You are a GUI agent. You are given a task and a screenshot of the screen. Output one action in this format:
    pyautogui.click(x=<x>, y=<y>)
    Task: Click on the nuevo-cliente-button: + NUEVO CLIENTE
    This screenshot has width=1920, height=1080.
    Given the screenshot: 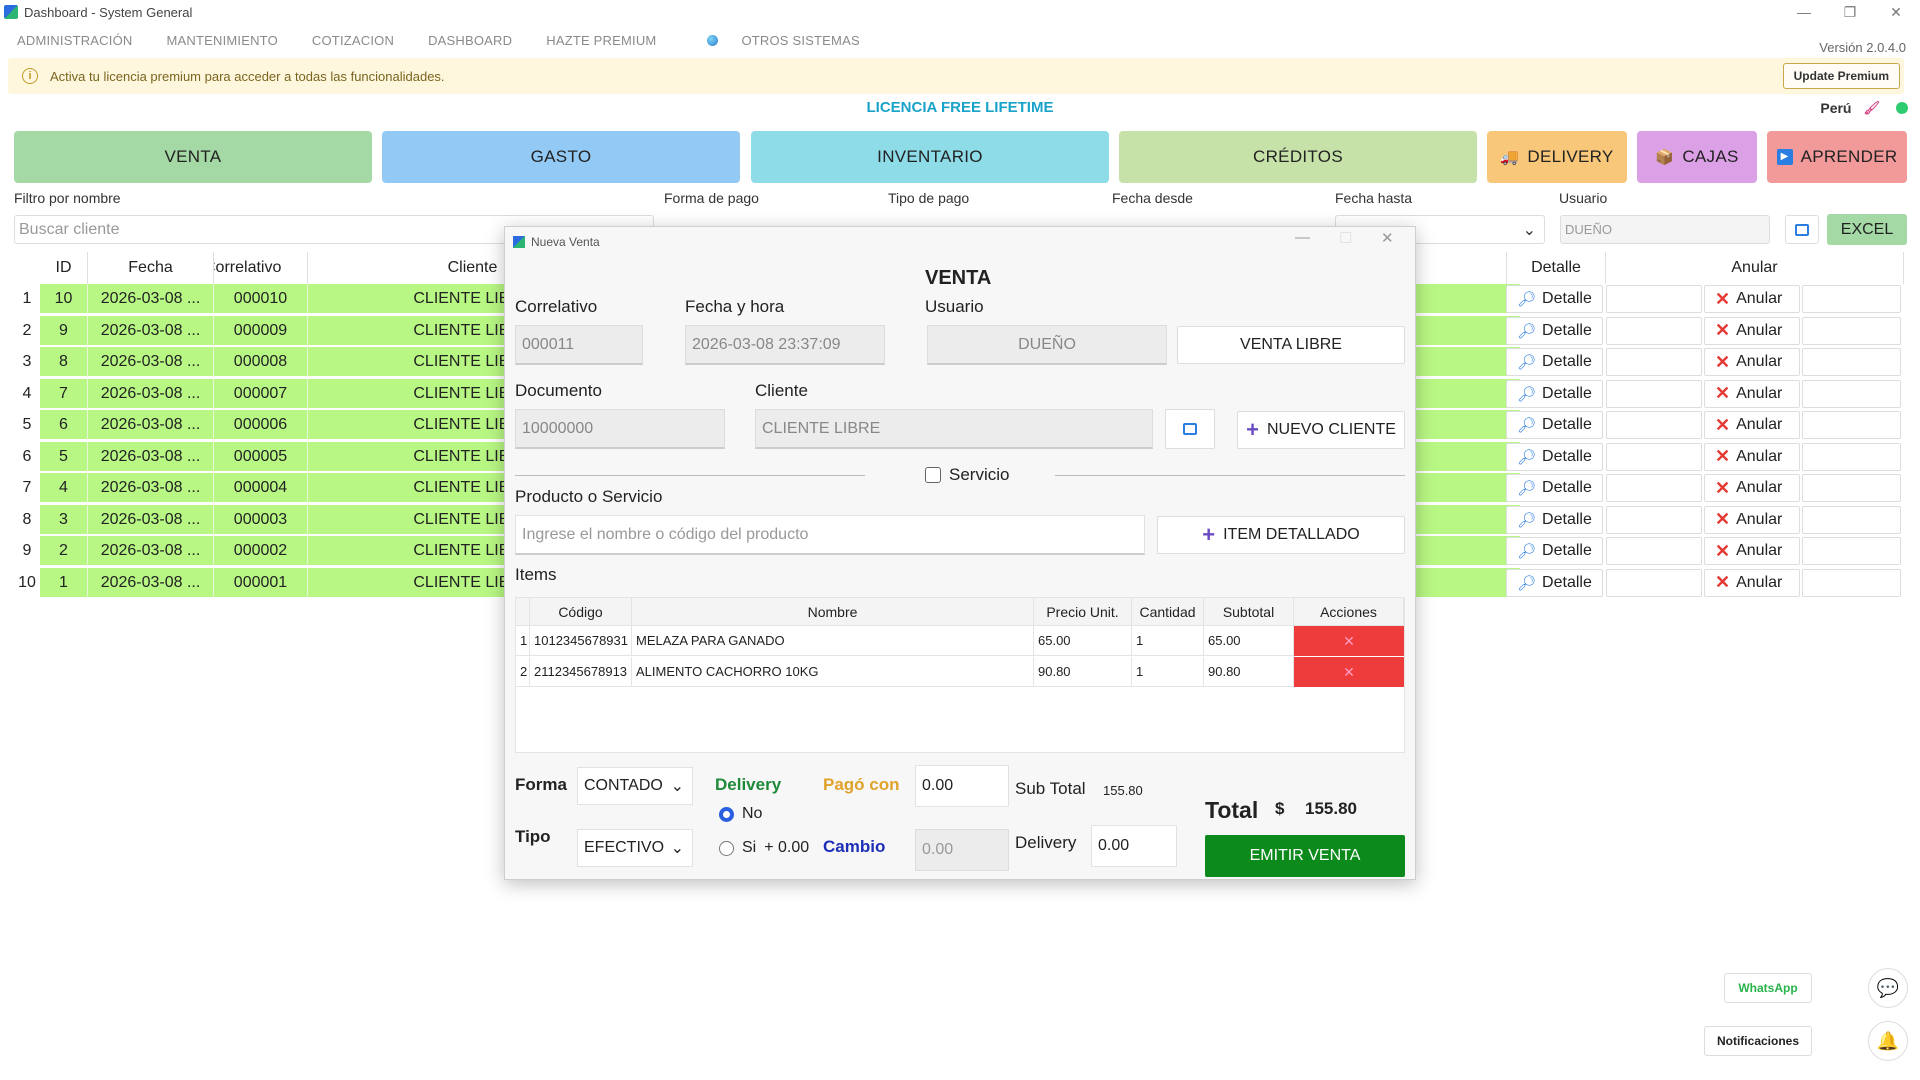 What is the action you would take?
    pyautogui.click(x=1321, y=430)
    